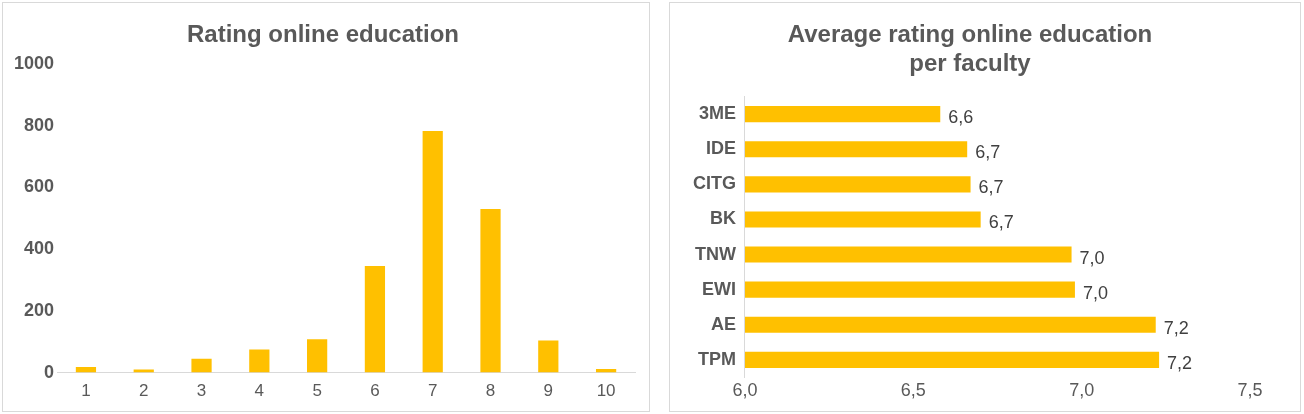 Image resolution: width=1304 pixels, height=414 pixels. Describe the element at coordinates (723, 218) in the screenshot. I see `y-tick-label: BK` at that location.